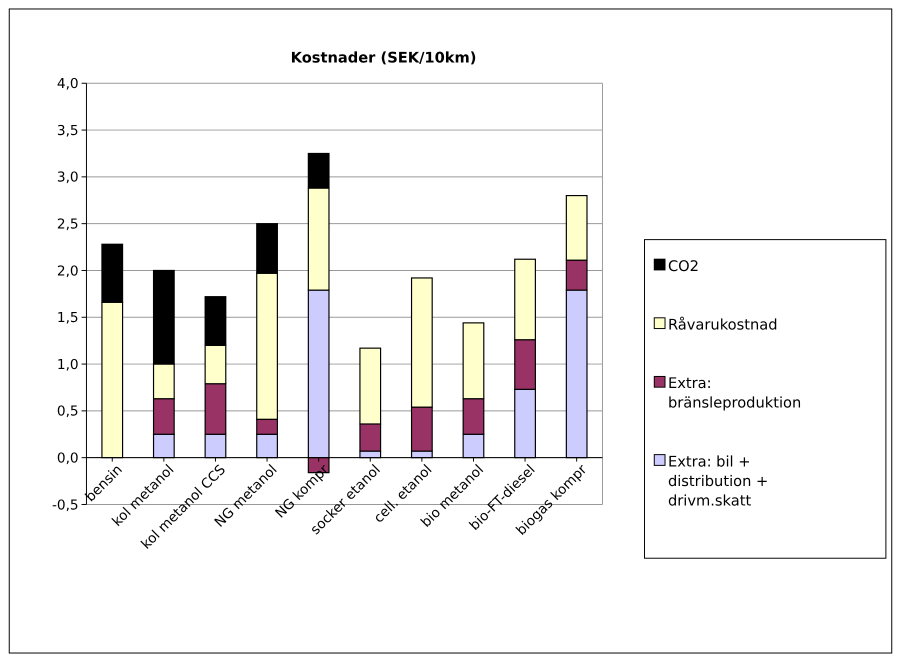  What do you see at coordinates (67, 130) in the screenshot?
I see `y-tick-label: 3,5` at bounding box center [67, 130].